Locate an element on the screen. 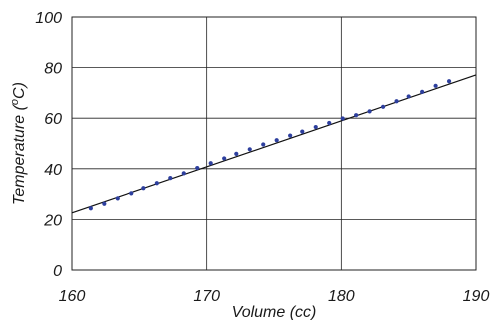  x-tick-label: 160 is located at coordinates (72, 296).